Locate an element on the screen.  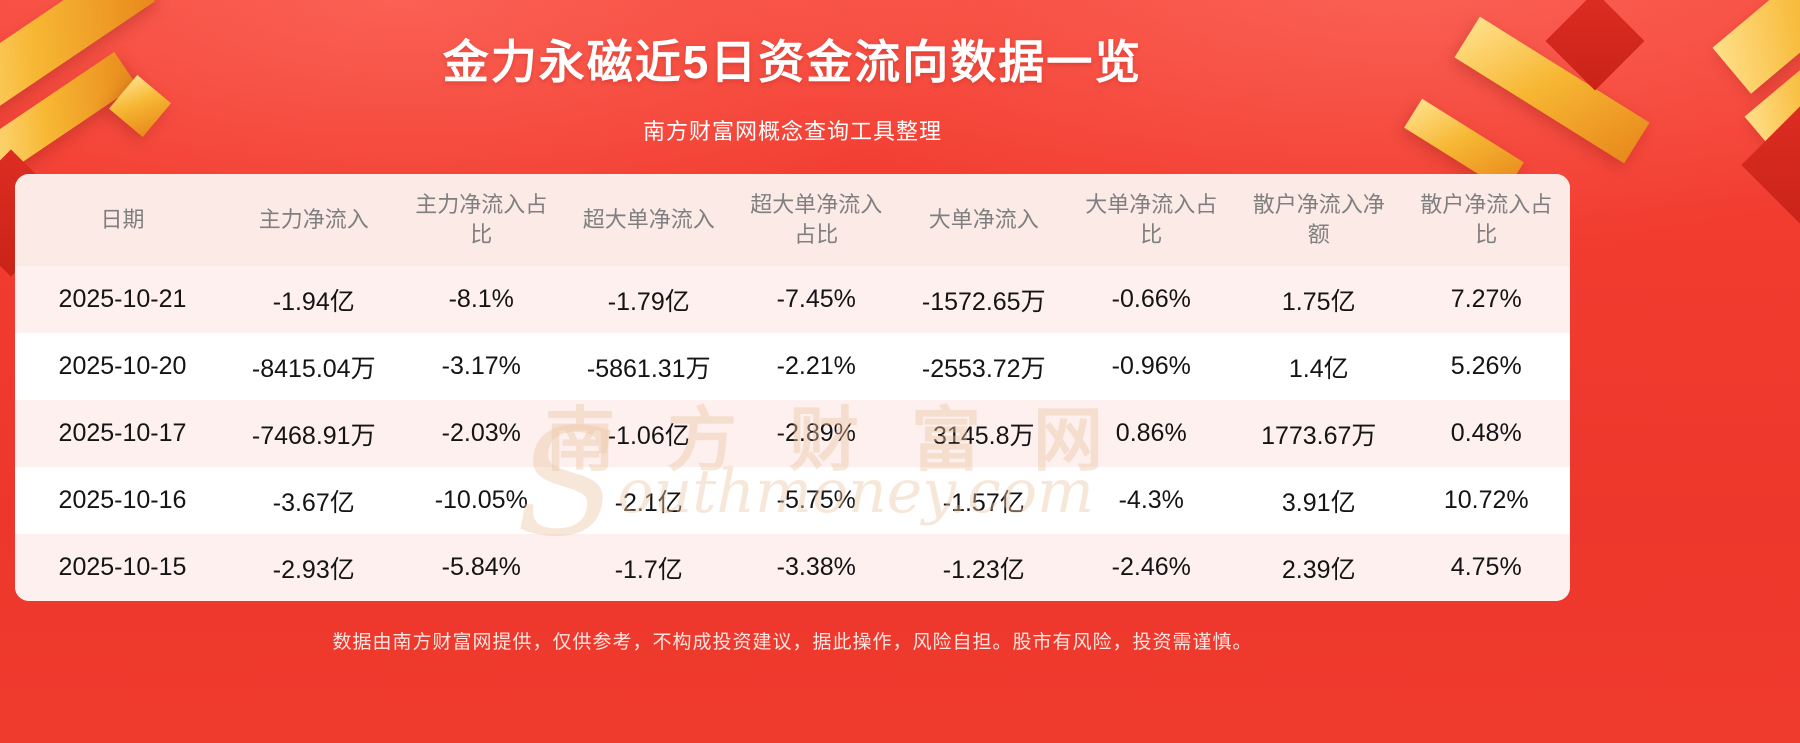
table-cell: 0.48% is located at coordinates (1486, 433).